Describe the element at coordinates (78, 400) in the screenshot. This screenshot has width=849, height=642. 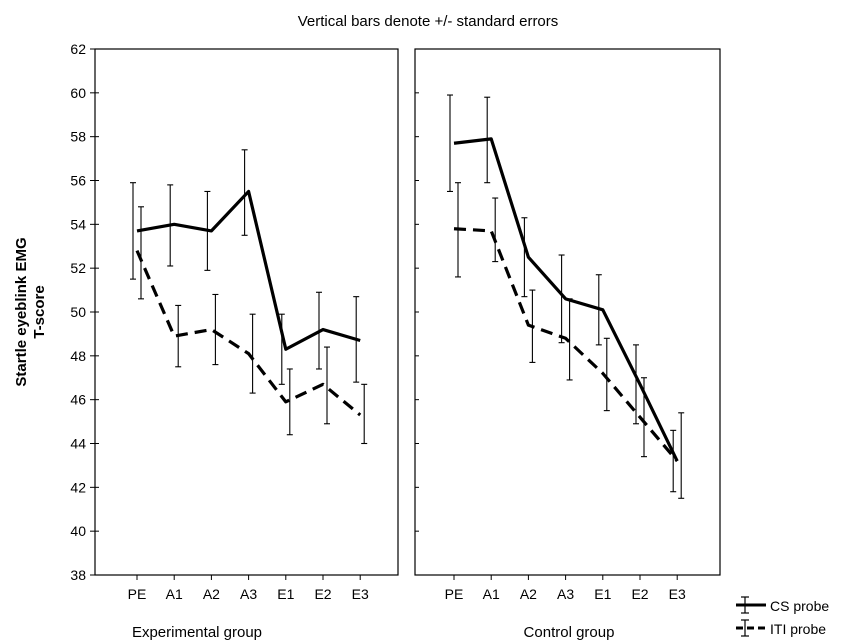
I see `y-tick-label: 46` at that location.